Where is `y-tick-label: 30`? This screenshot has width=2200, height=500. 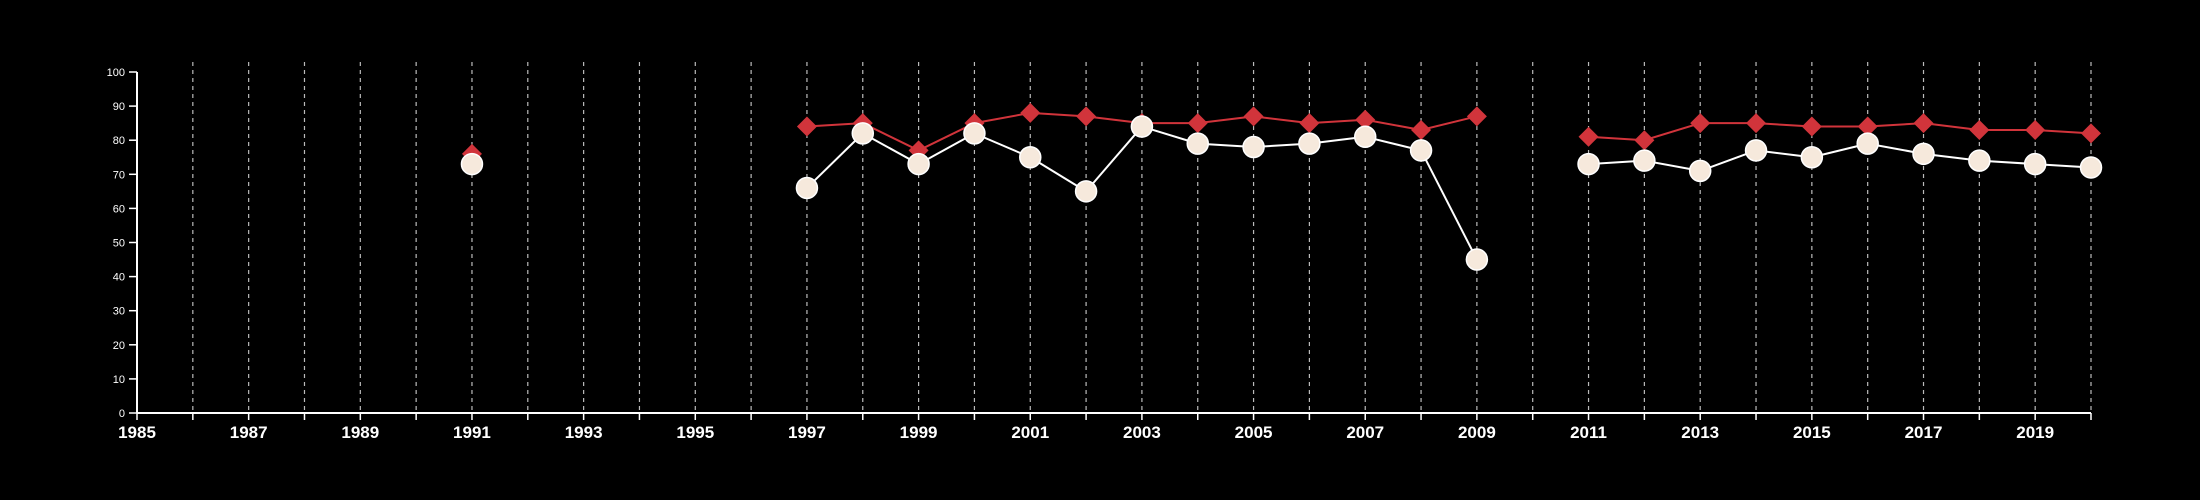
y-tick-label: 30 is located at coordinates (119, 312).